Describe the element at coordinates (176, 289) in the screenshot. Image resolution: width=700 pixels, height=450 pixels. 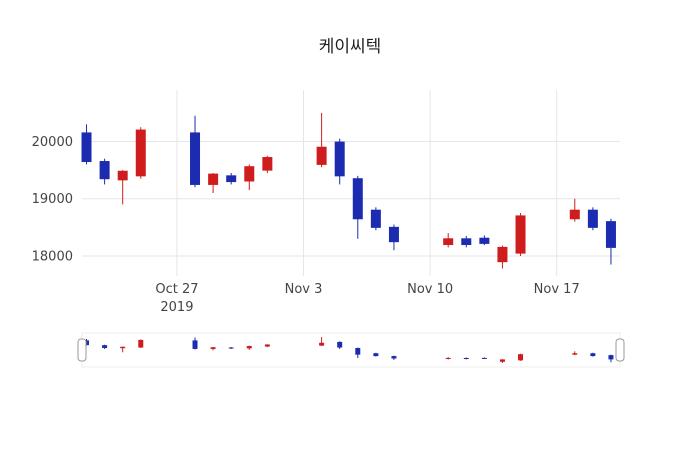
I see `x-tick-label: Oct 27` at that location.